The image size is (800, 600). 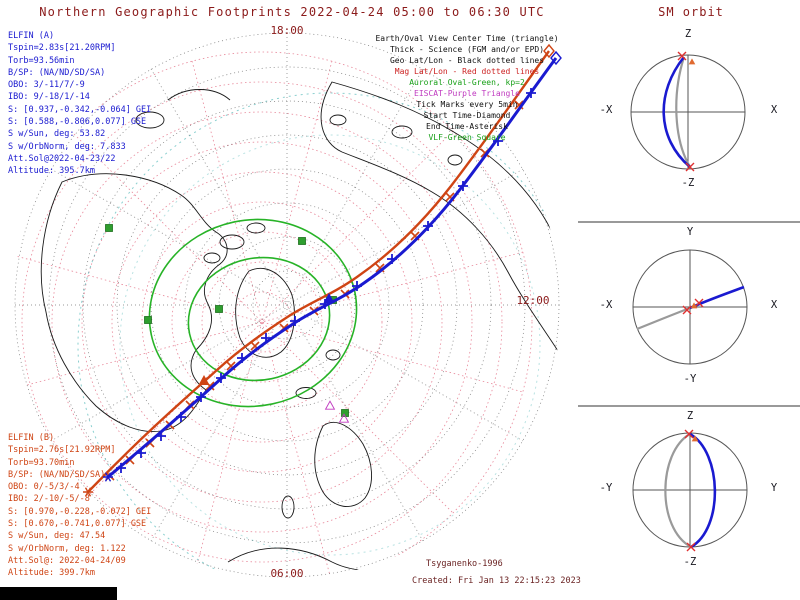 What do you see at coordinates (774, 110) in the screenshot?
I see `axis-label-p1-right: X` at bounding box center [774, 110].